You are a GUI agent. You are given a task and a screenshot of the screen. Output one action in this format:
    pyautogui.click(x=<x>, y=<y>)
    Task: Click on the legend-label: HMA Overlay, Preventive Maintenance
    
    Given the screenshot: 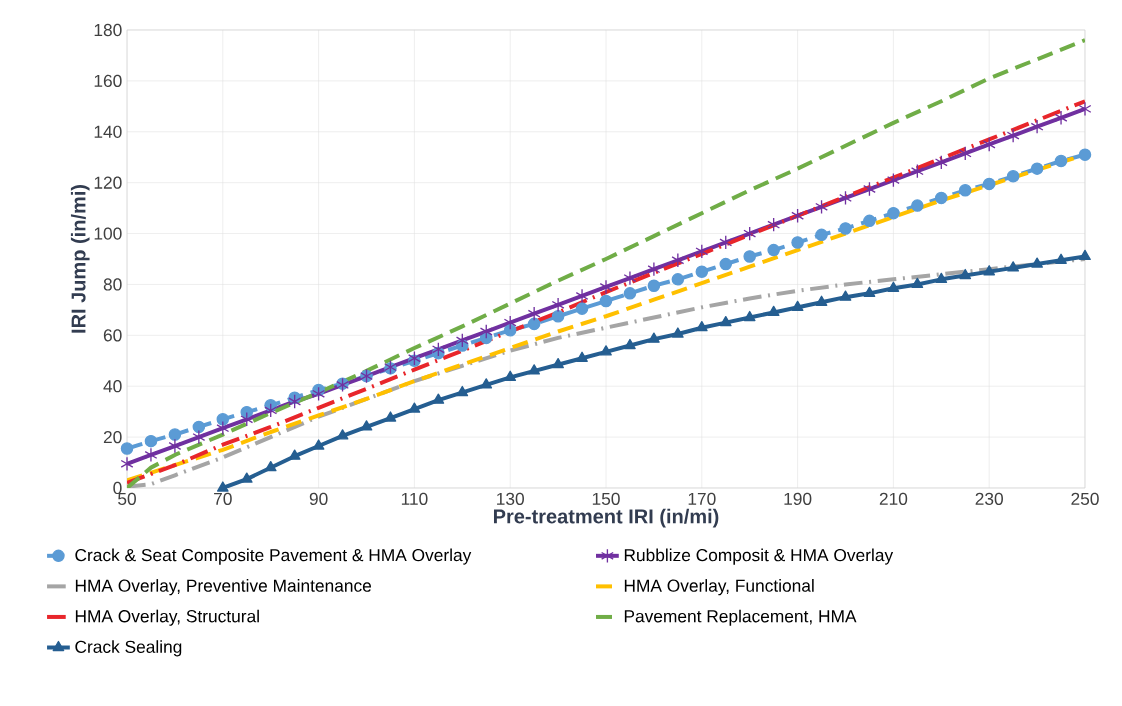 What is the action you would take?
    pyautogui.click(x=223, y=587)
    